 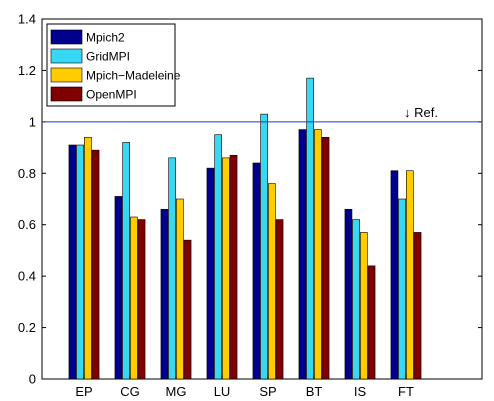 I want to click on y-tick-label: 0.2, so click(x=27, y=327).